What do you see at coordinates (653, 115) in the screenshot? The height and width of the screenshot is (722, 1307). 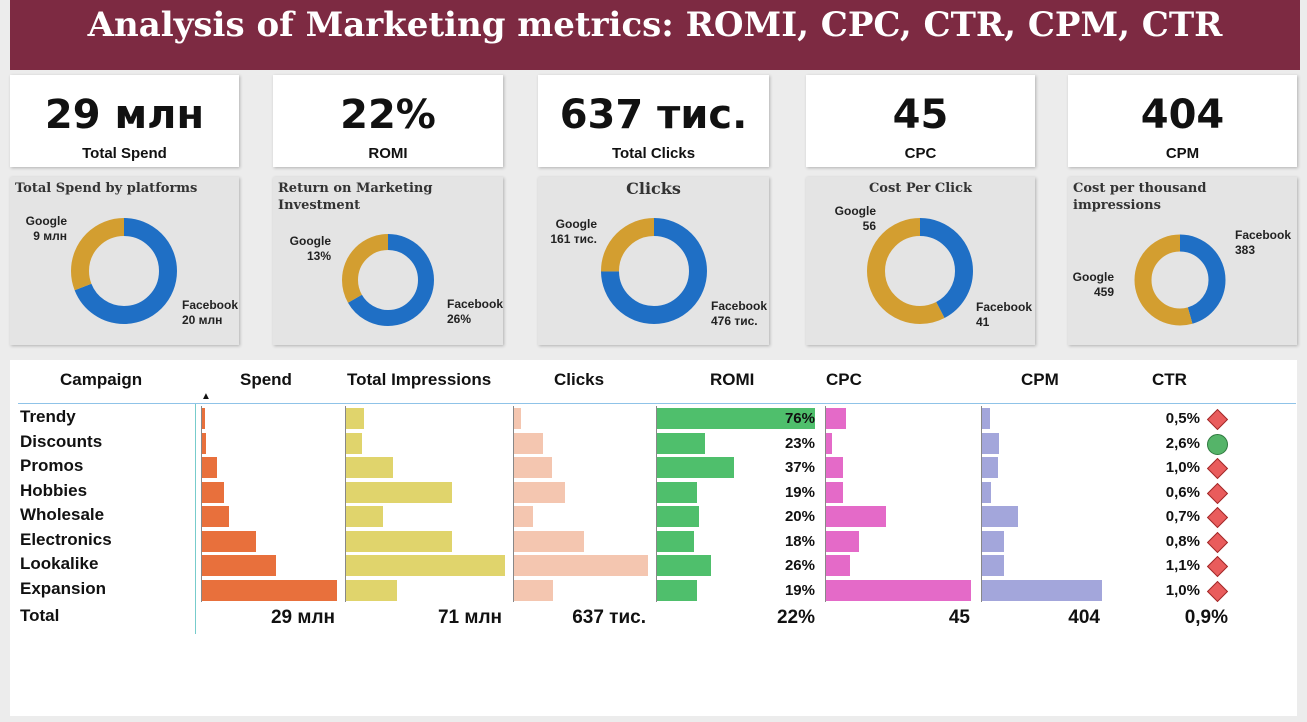 I see `kpi-value: 637 тис.` at bounding box center [653, 115].